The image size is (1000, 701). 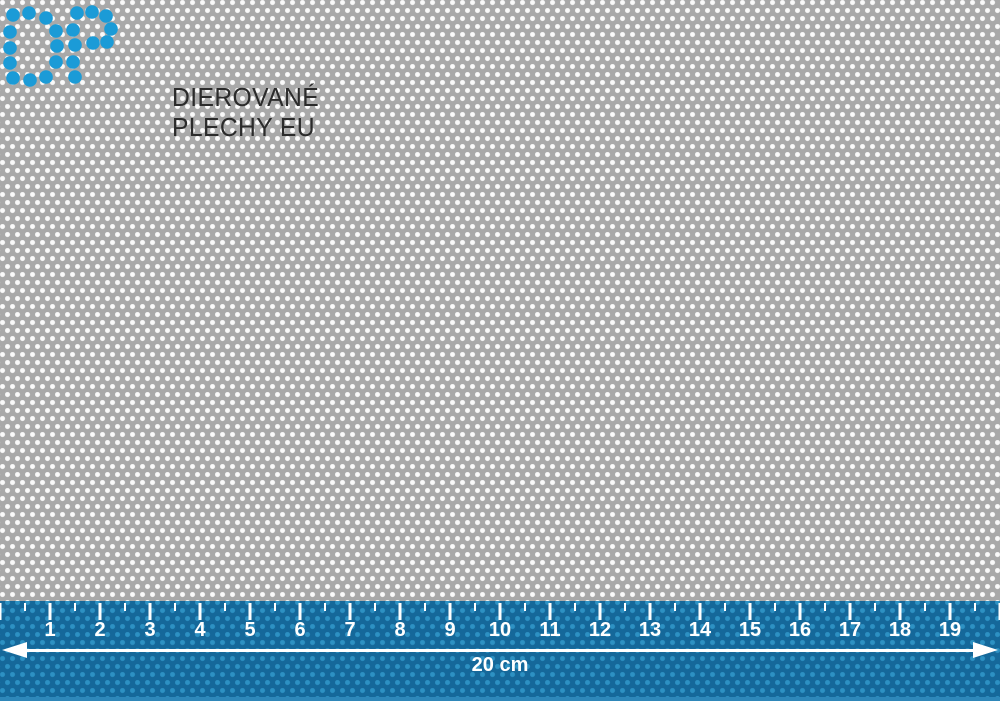 What do you see at coordinates (650, 630) in the screenshot?
I see `ruler-number: 13` at bounding box center [650, 630].